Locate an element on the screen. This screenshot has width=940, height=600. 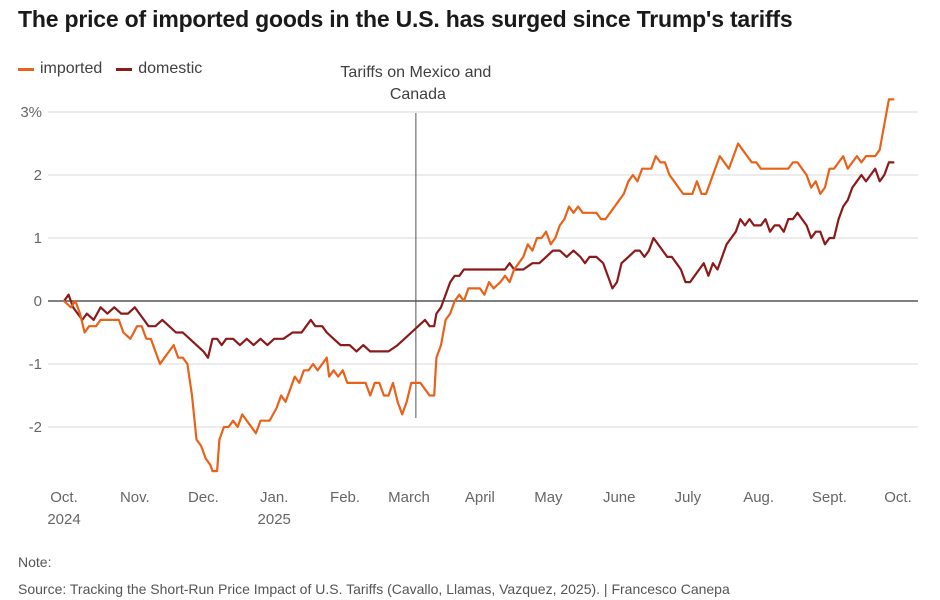
x-tick-label: Dec. is located at coordinates (203, 497).